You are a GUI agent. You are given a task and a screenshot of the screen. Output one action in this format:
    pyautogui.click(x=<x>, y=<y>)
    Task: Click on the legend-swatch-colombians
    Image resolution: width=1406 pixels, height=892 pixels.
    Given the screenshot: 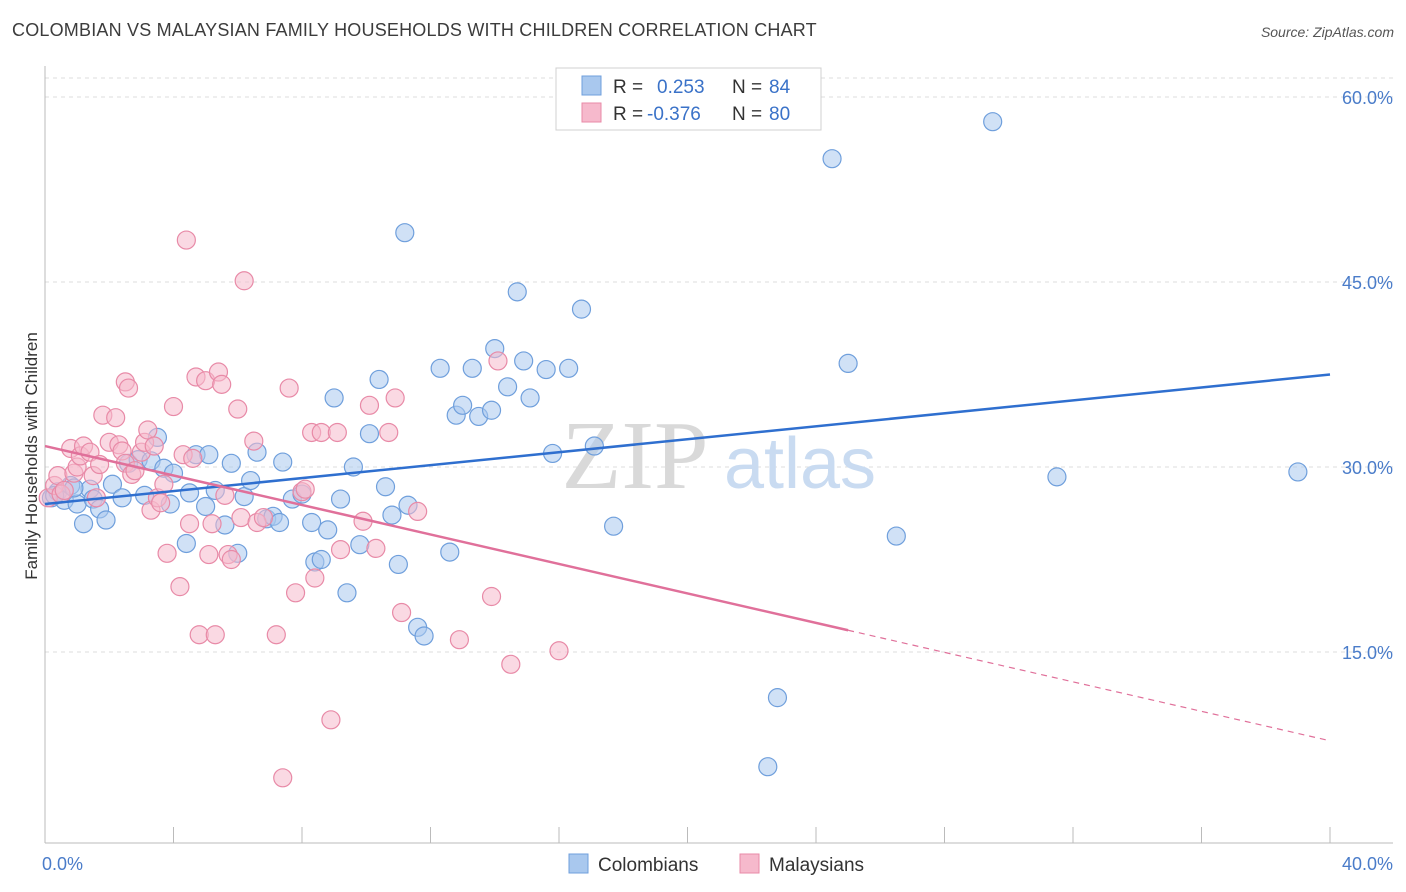 What is the action you would take?
    pyautogui.click(x=591, y=85)
    